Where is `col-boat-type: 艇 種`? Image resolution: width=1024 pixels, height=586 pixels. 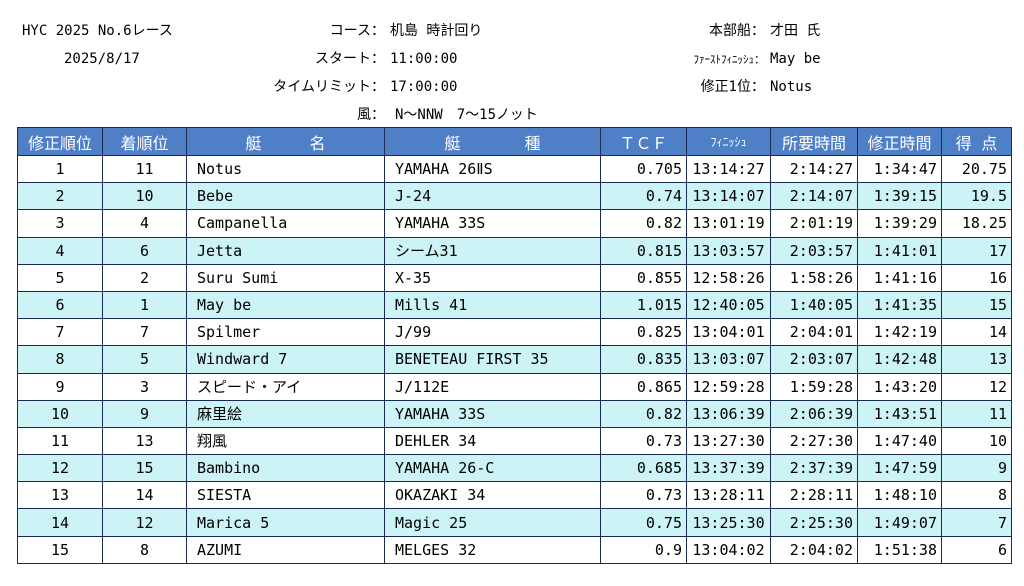
col-boat-type: 艇 種 is located at coordinates (492, 141).